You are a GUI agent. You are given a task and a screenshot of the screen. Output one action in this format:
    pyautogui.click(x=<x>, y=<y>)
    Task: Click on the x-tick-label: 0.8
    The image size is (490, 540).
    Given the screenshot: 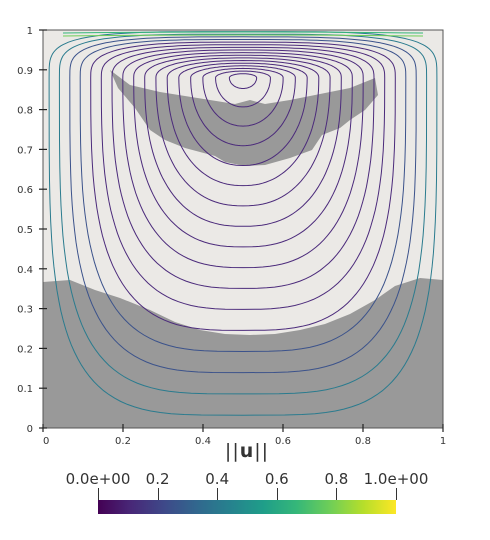 What is the action you would take?
    pyautogui.click(x=363, y=441)
    